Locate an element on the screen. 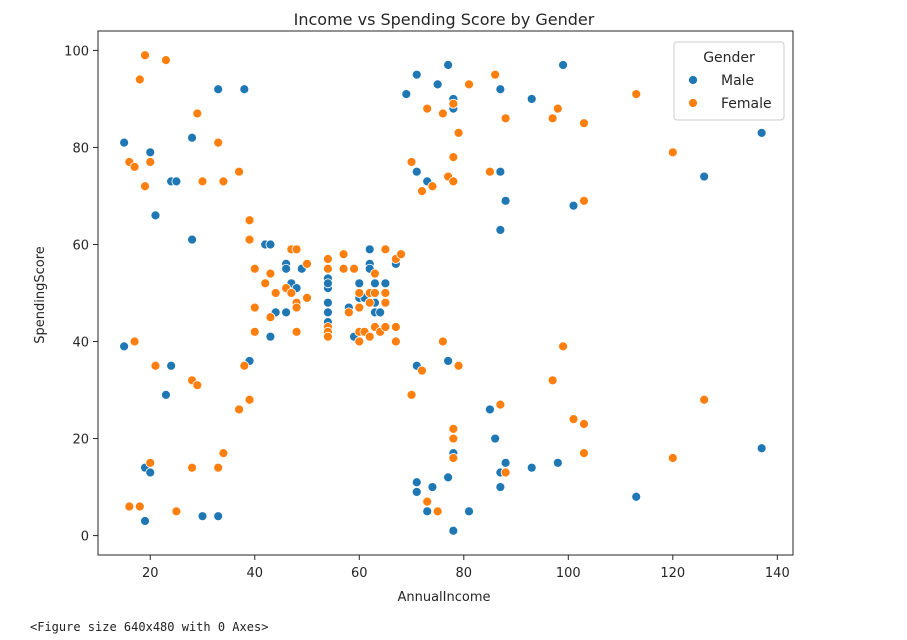 The image size is (907, 640). x-axis: 20 40 60 80 100 120 140 is located at coordinates (466, 568).